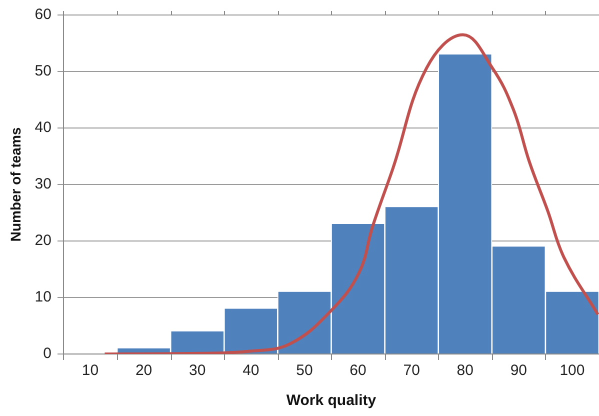 This screenshot has width=599, height=416. Describe the element at coordinates (43, 15) in the screenshot. I see `y-tick-label: 60` at that location.